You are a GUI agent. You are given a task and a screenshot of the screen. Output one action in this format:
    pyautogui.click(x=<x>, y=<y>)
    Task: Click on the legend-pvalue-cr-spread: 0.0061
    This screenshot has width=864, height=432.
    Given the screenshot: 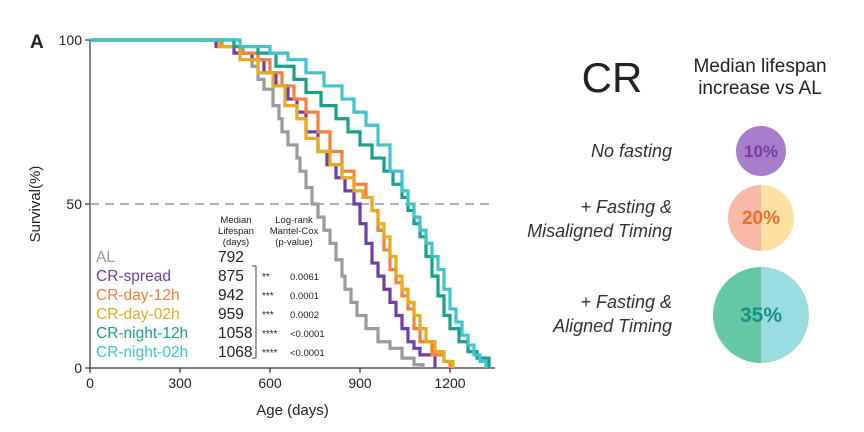 What is the action you would take?
    pyautogui.click(x=304, y=277)
    